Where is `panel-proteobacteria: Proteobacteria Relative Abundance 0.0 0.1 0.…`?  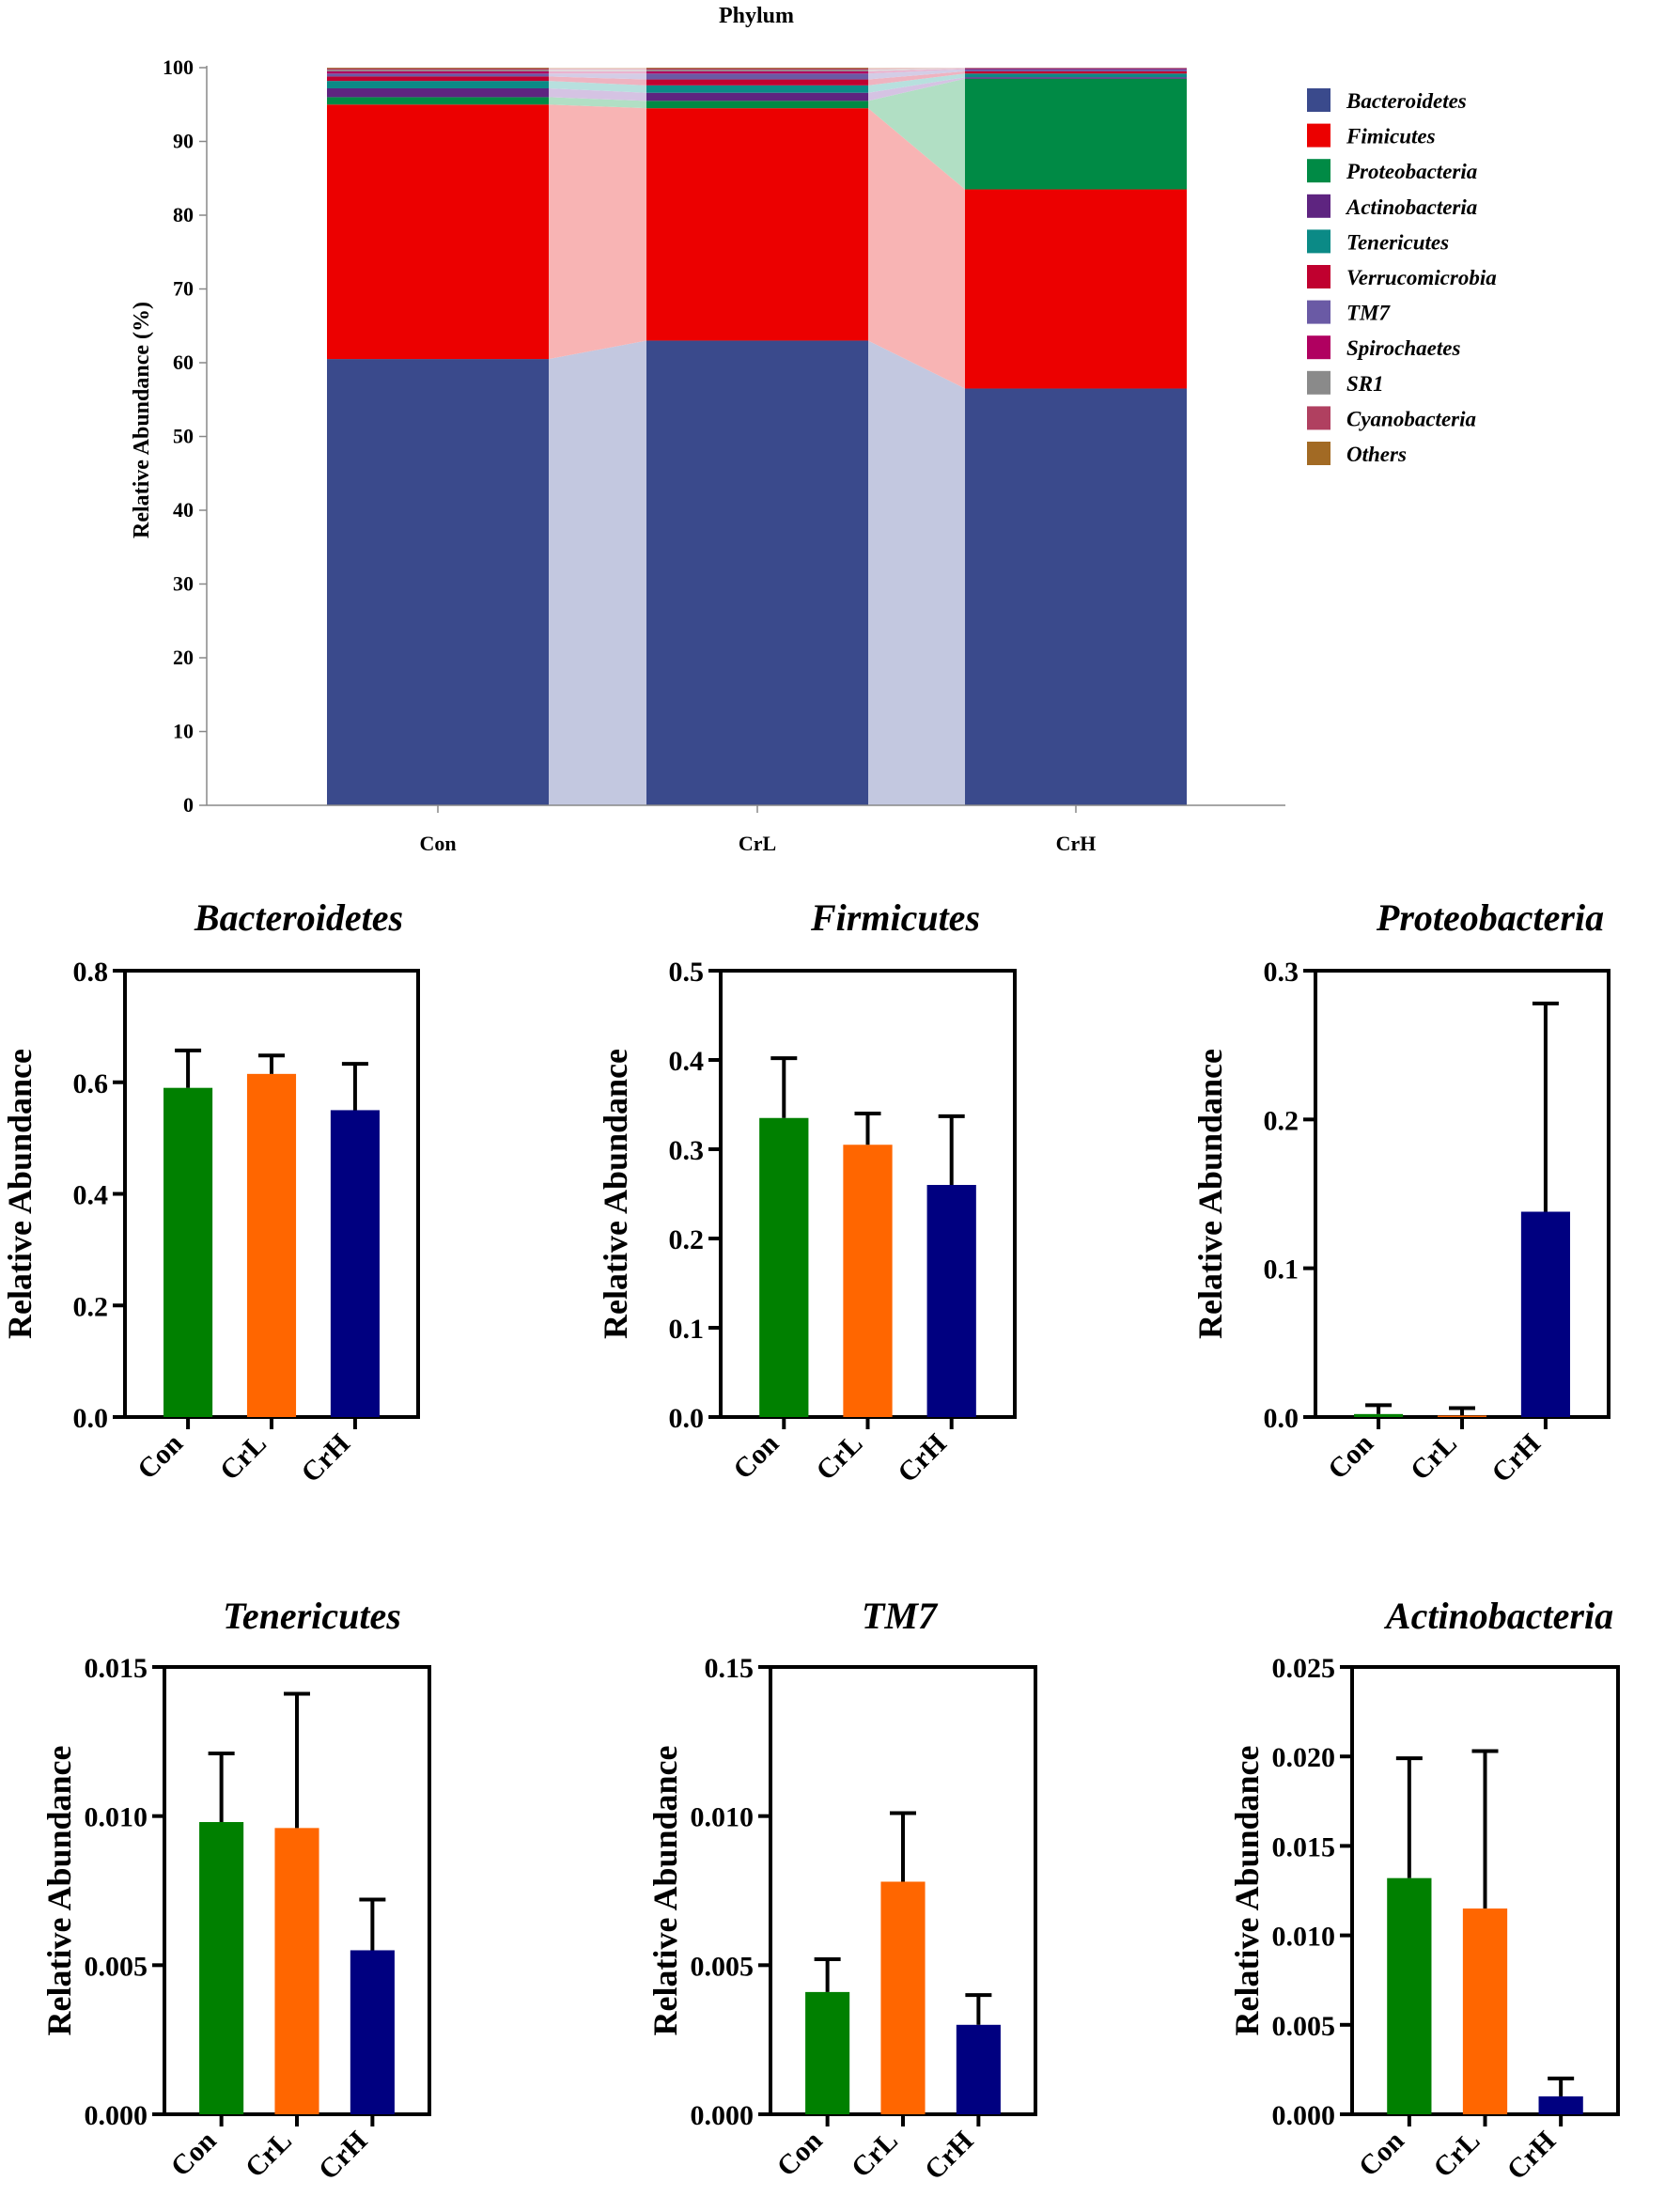 panel-proteobacteria: Proteobacteria Relative Abundance 0.0 0.1 0.… is located at coordinates (1401, 1192).